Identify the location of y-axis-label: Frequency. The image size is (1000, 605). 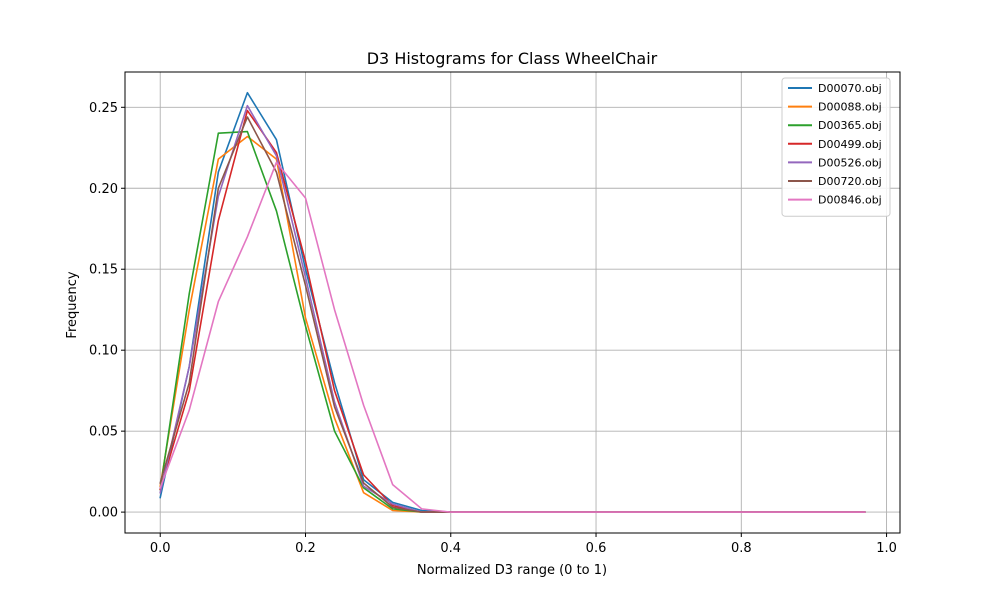
(72, 304).